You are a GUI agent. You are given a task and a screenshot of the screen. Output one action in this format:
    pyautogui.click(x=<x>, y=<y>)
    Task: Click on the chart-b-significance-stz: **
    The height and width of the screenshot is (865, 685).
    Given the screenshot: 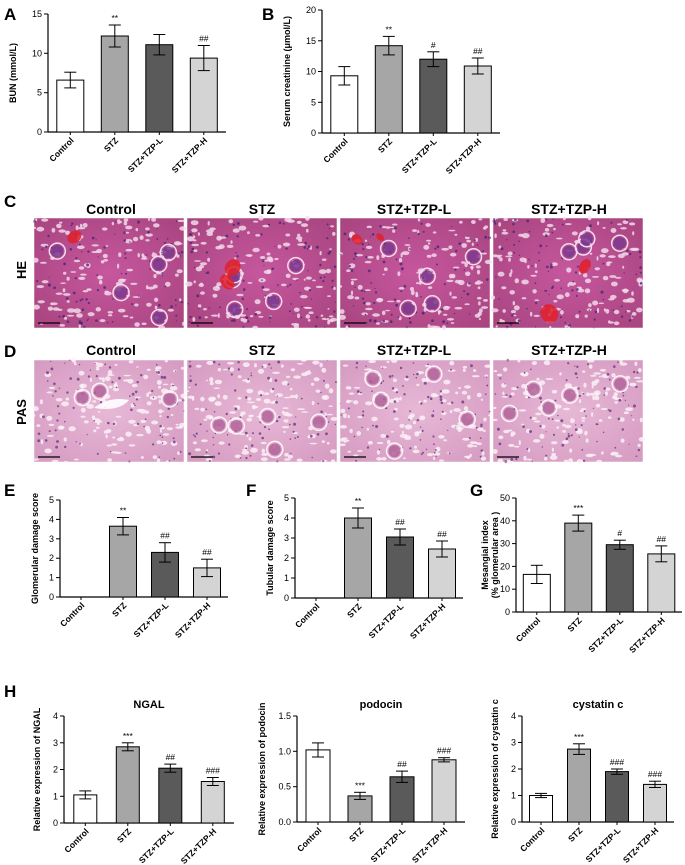 What is the action you would take?
    pyautogui.click(x=388, y=29)
    